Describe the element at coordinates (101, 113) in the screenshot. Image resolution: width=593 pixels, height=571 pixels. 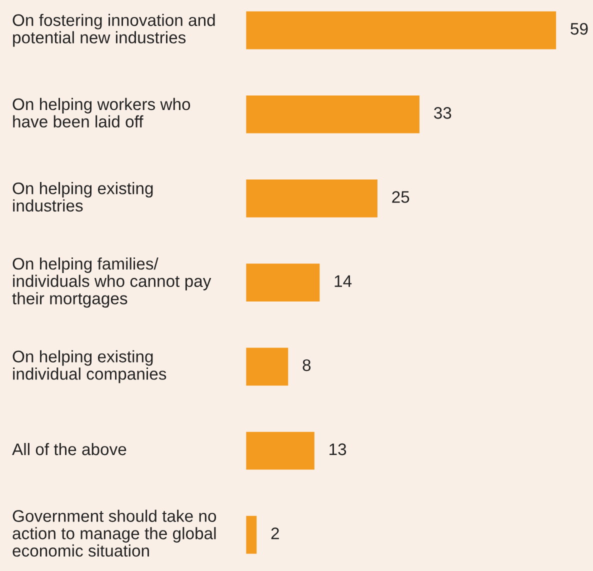
I see `y-tick-label: On helping workers who have been laid off` at that location.